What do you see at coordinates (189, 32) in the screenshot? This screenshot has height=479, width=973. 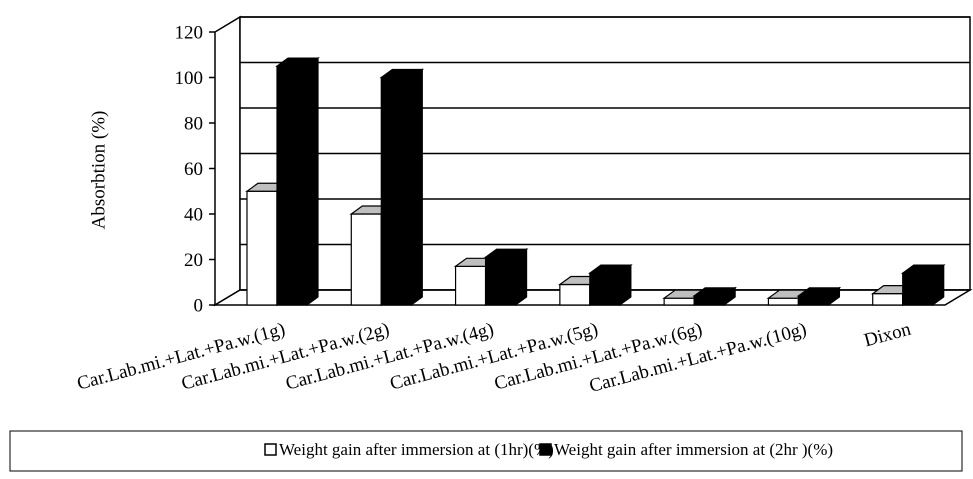 I see `y-tick-label: 120` at bounding box center [189, 32].